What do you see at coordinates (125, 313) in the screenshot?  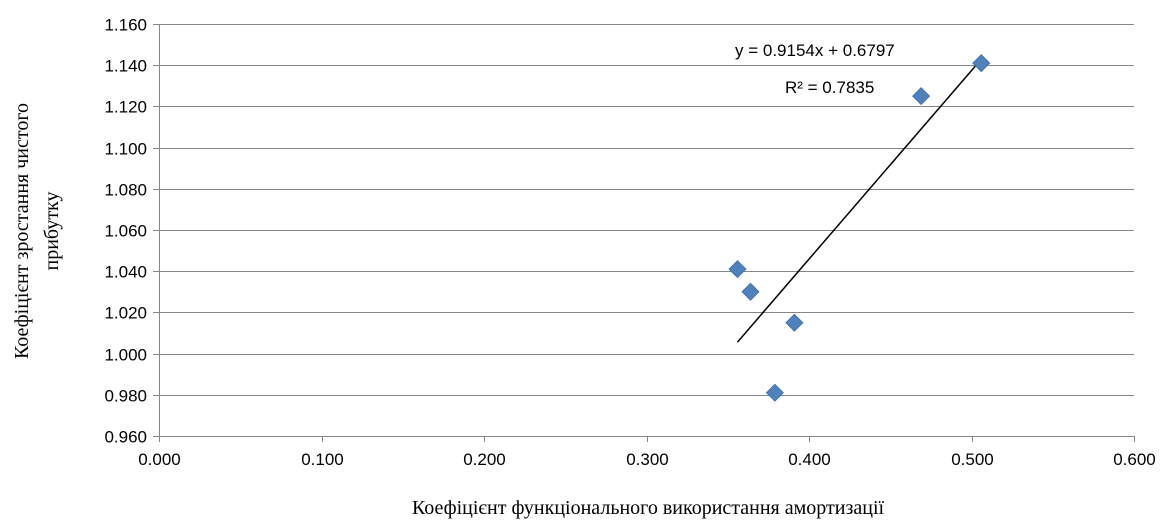 I see `y-tick-label: 1.020` at bounding box center [125, 313].